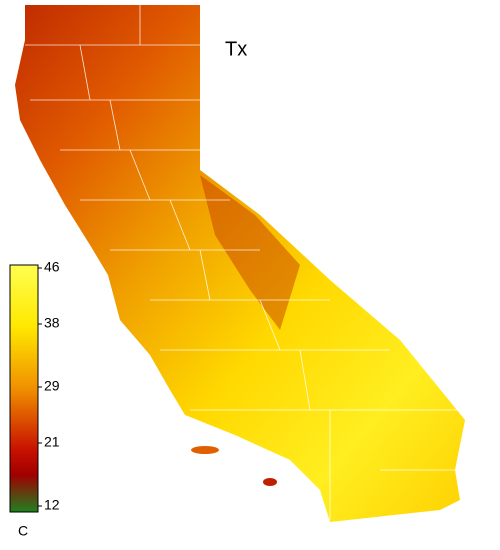 Image resolution: width=500 pixels, height=550 pixels. I want to click on colorbar-tick-label: 29, so click(52, 386).